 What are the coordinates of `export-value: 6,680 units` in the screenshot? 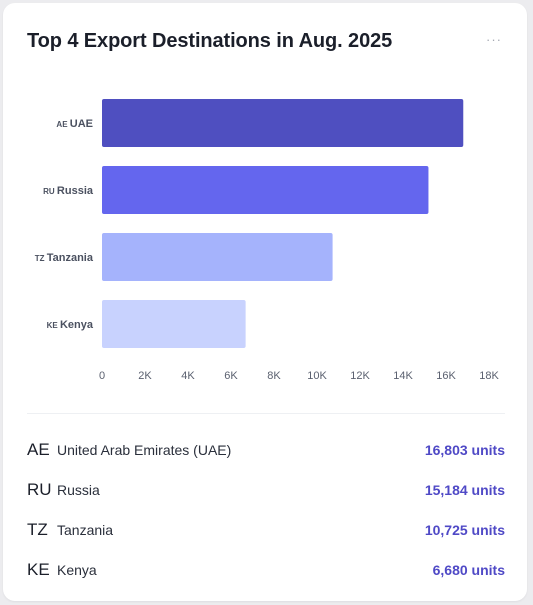 It's located at (468, 570).